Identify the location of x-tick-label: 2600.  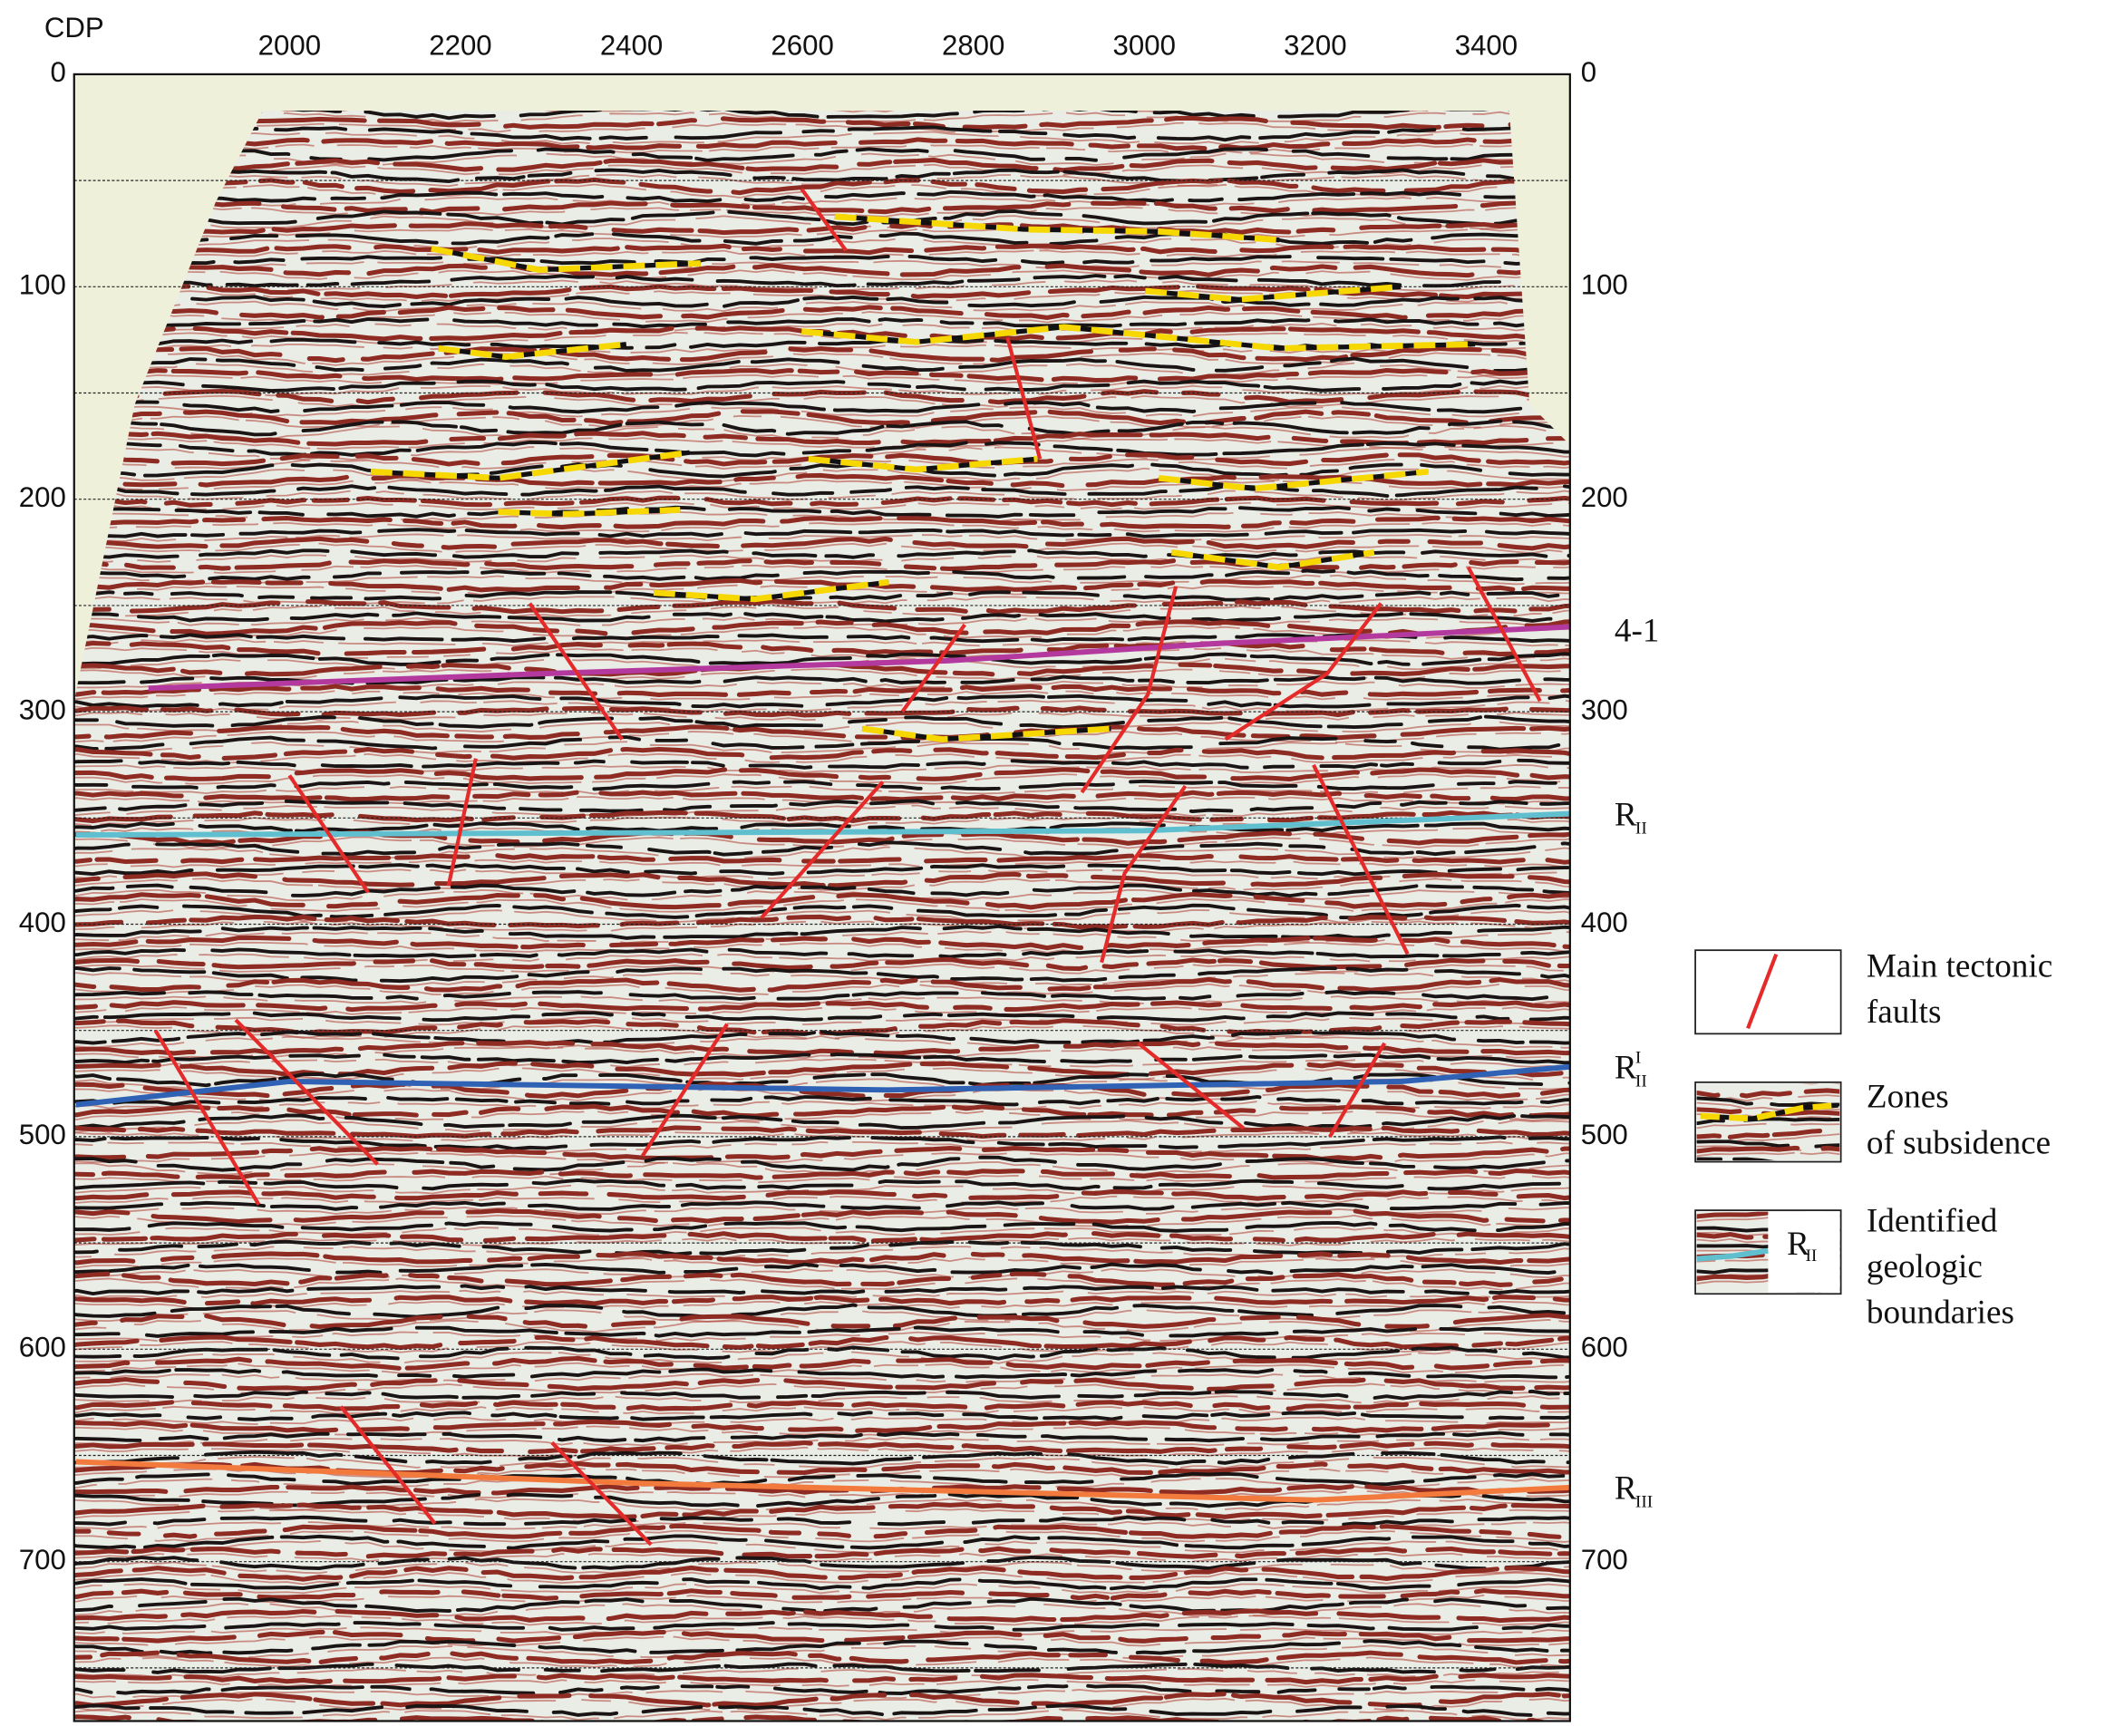
(802, 45).